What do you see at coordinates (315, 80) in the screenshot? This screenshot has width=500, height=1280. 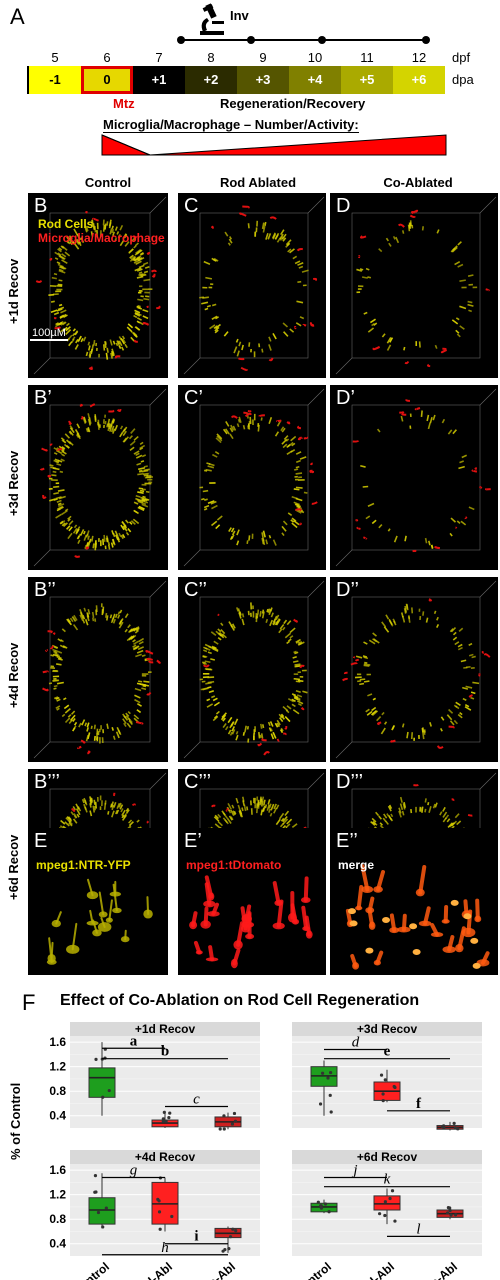 I see `dpa-cell: +4` at bounding box center [315, 80].